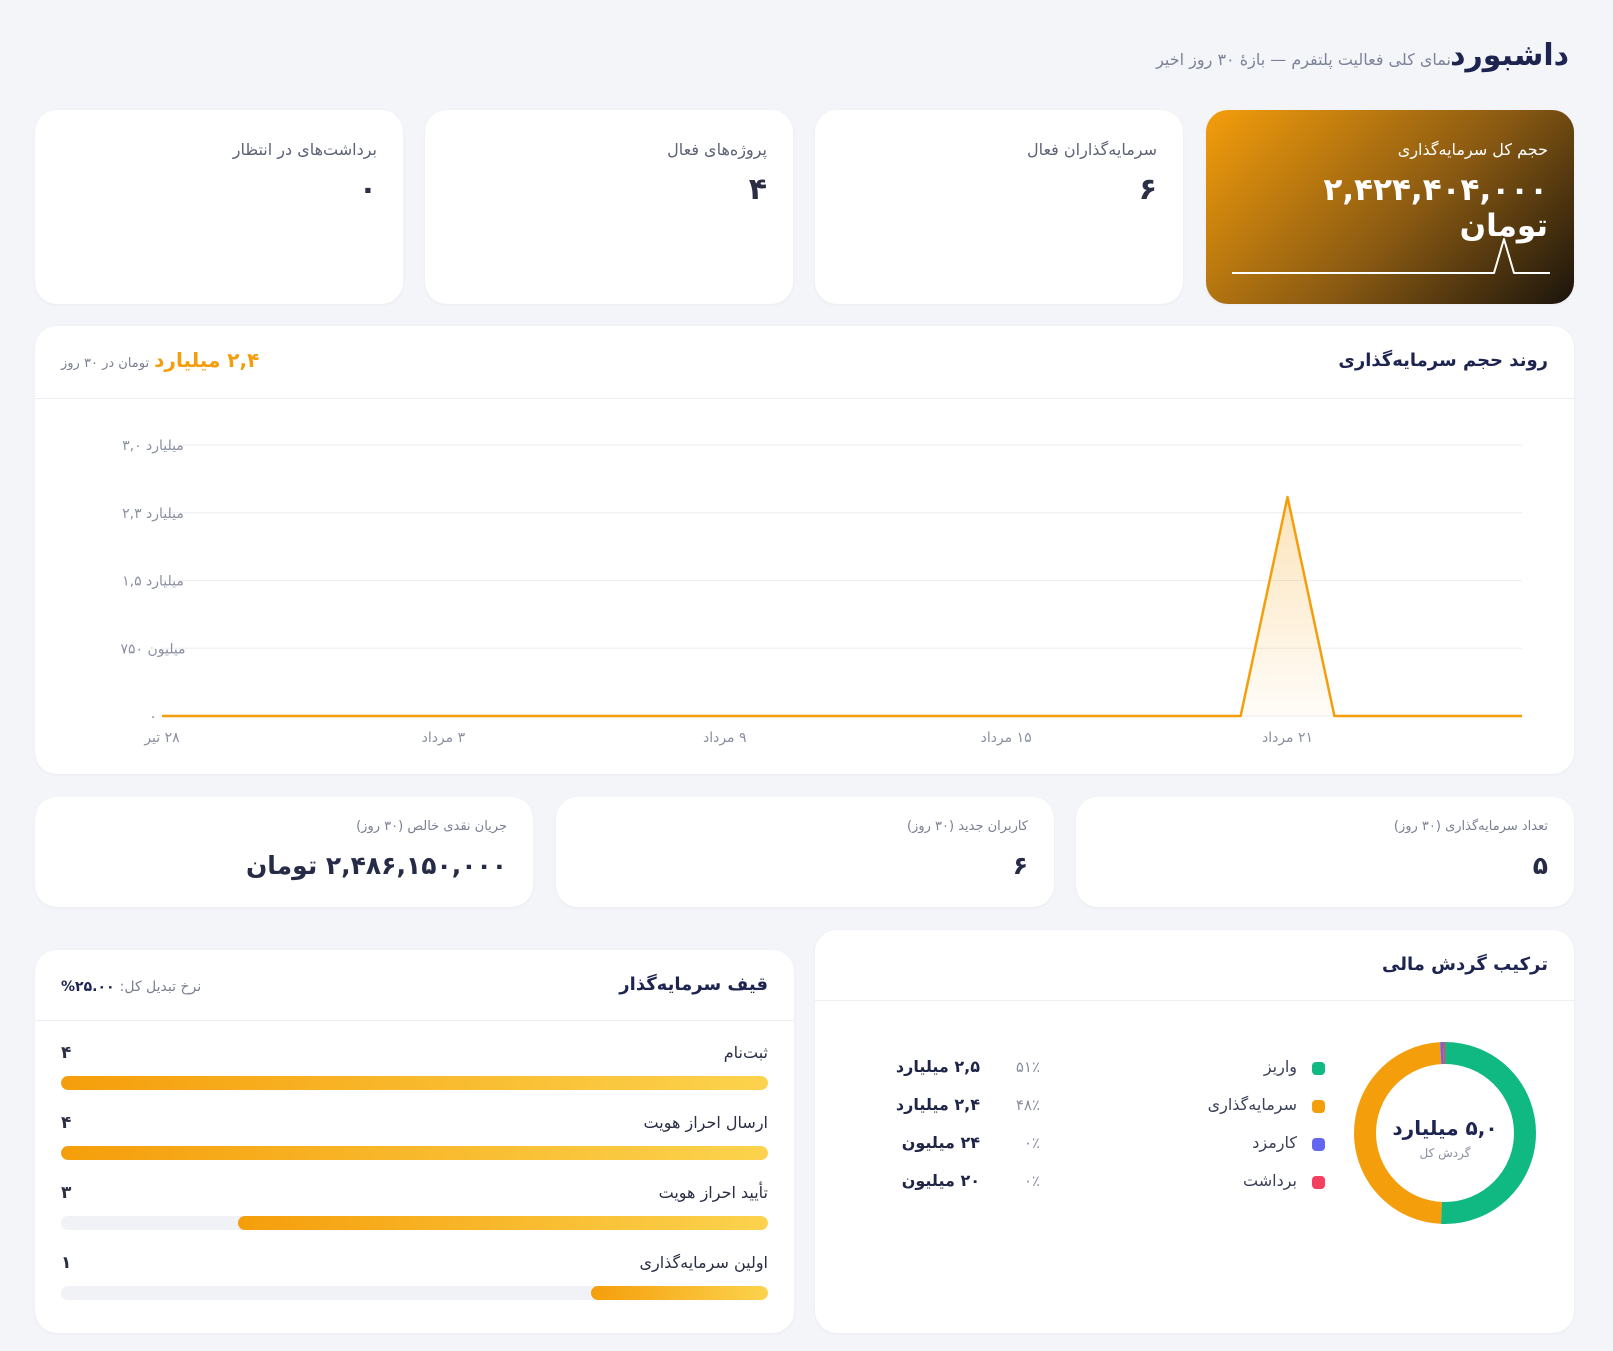 This screenshot has height=1351, width=1613. I want to click on kpi-value: ۴, so click(757, 189).